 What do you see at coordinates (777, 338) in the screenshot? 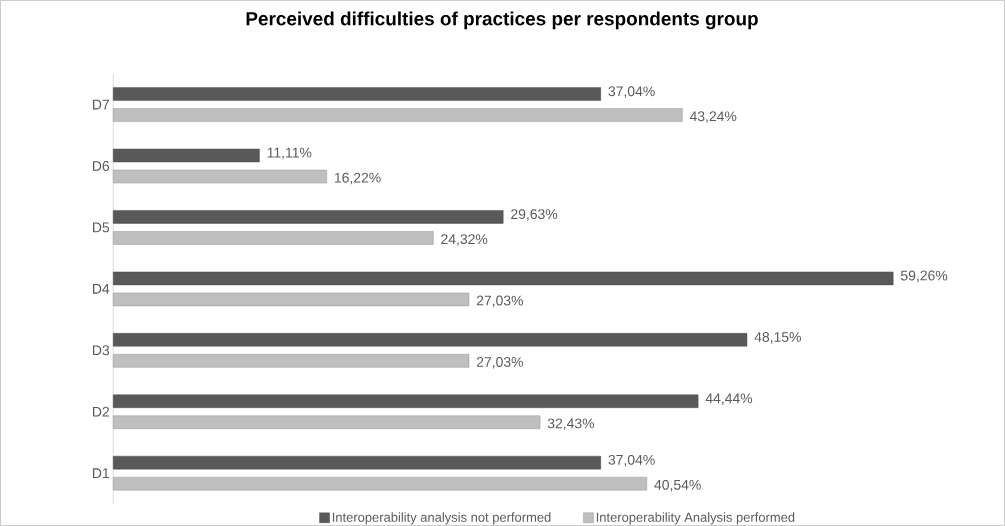
I see `data-label: 48,15%` at bounding box center [777, 338].